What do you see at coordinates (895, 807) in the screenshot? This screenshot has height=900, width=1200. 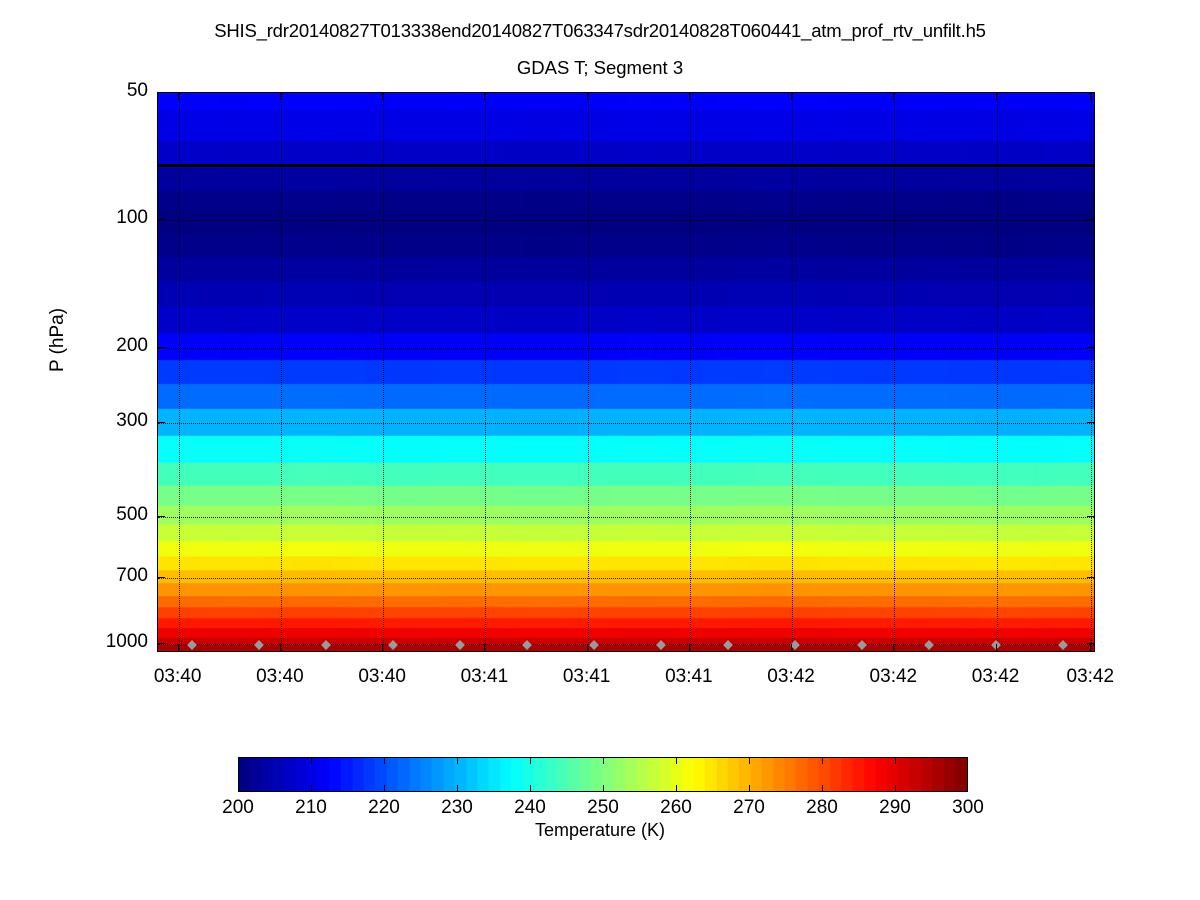 I see `colorbar-tick-label: 290` at bounding box center [895, 807].